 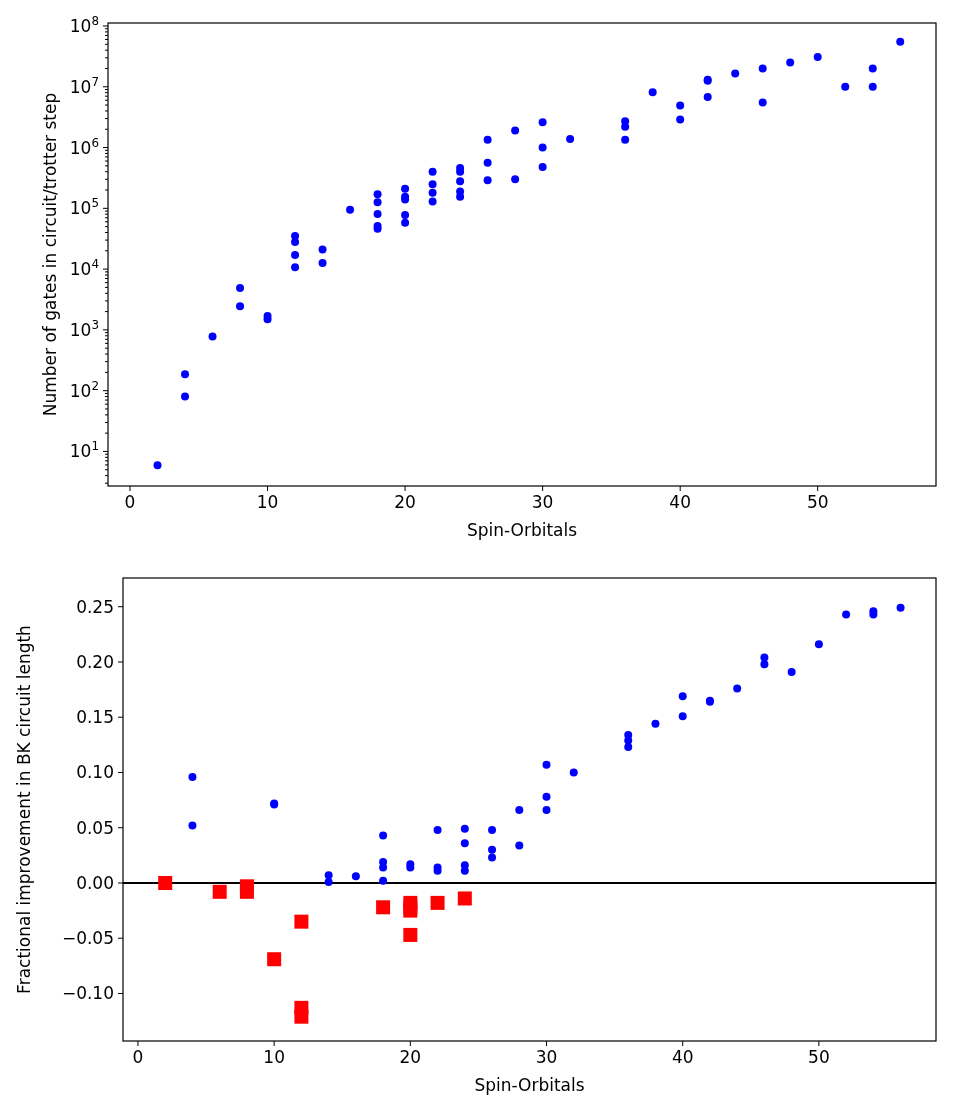 What do you see at coordinates (87, 993) in the screenshot?
I see `y-tick-label: −0.10` at bounding box center [87, 993].